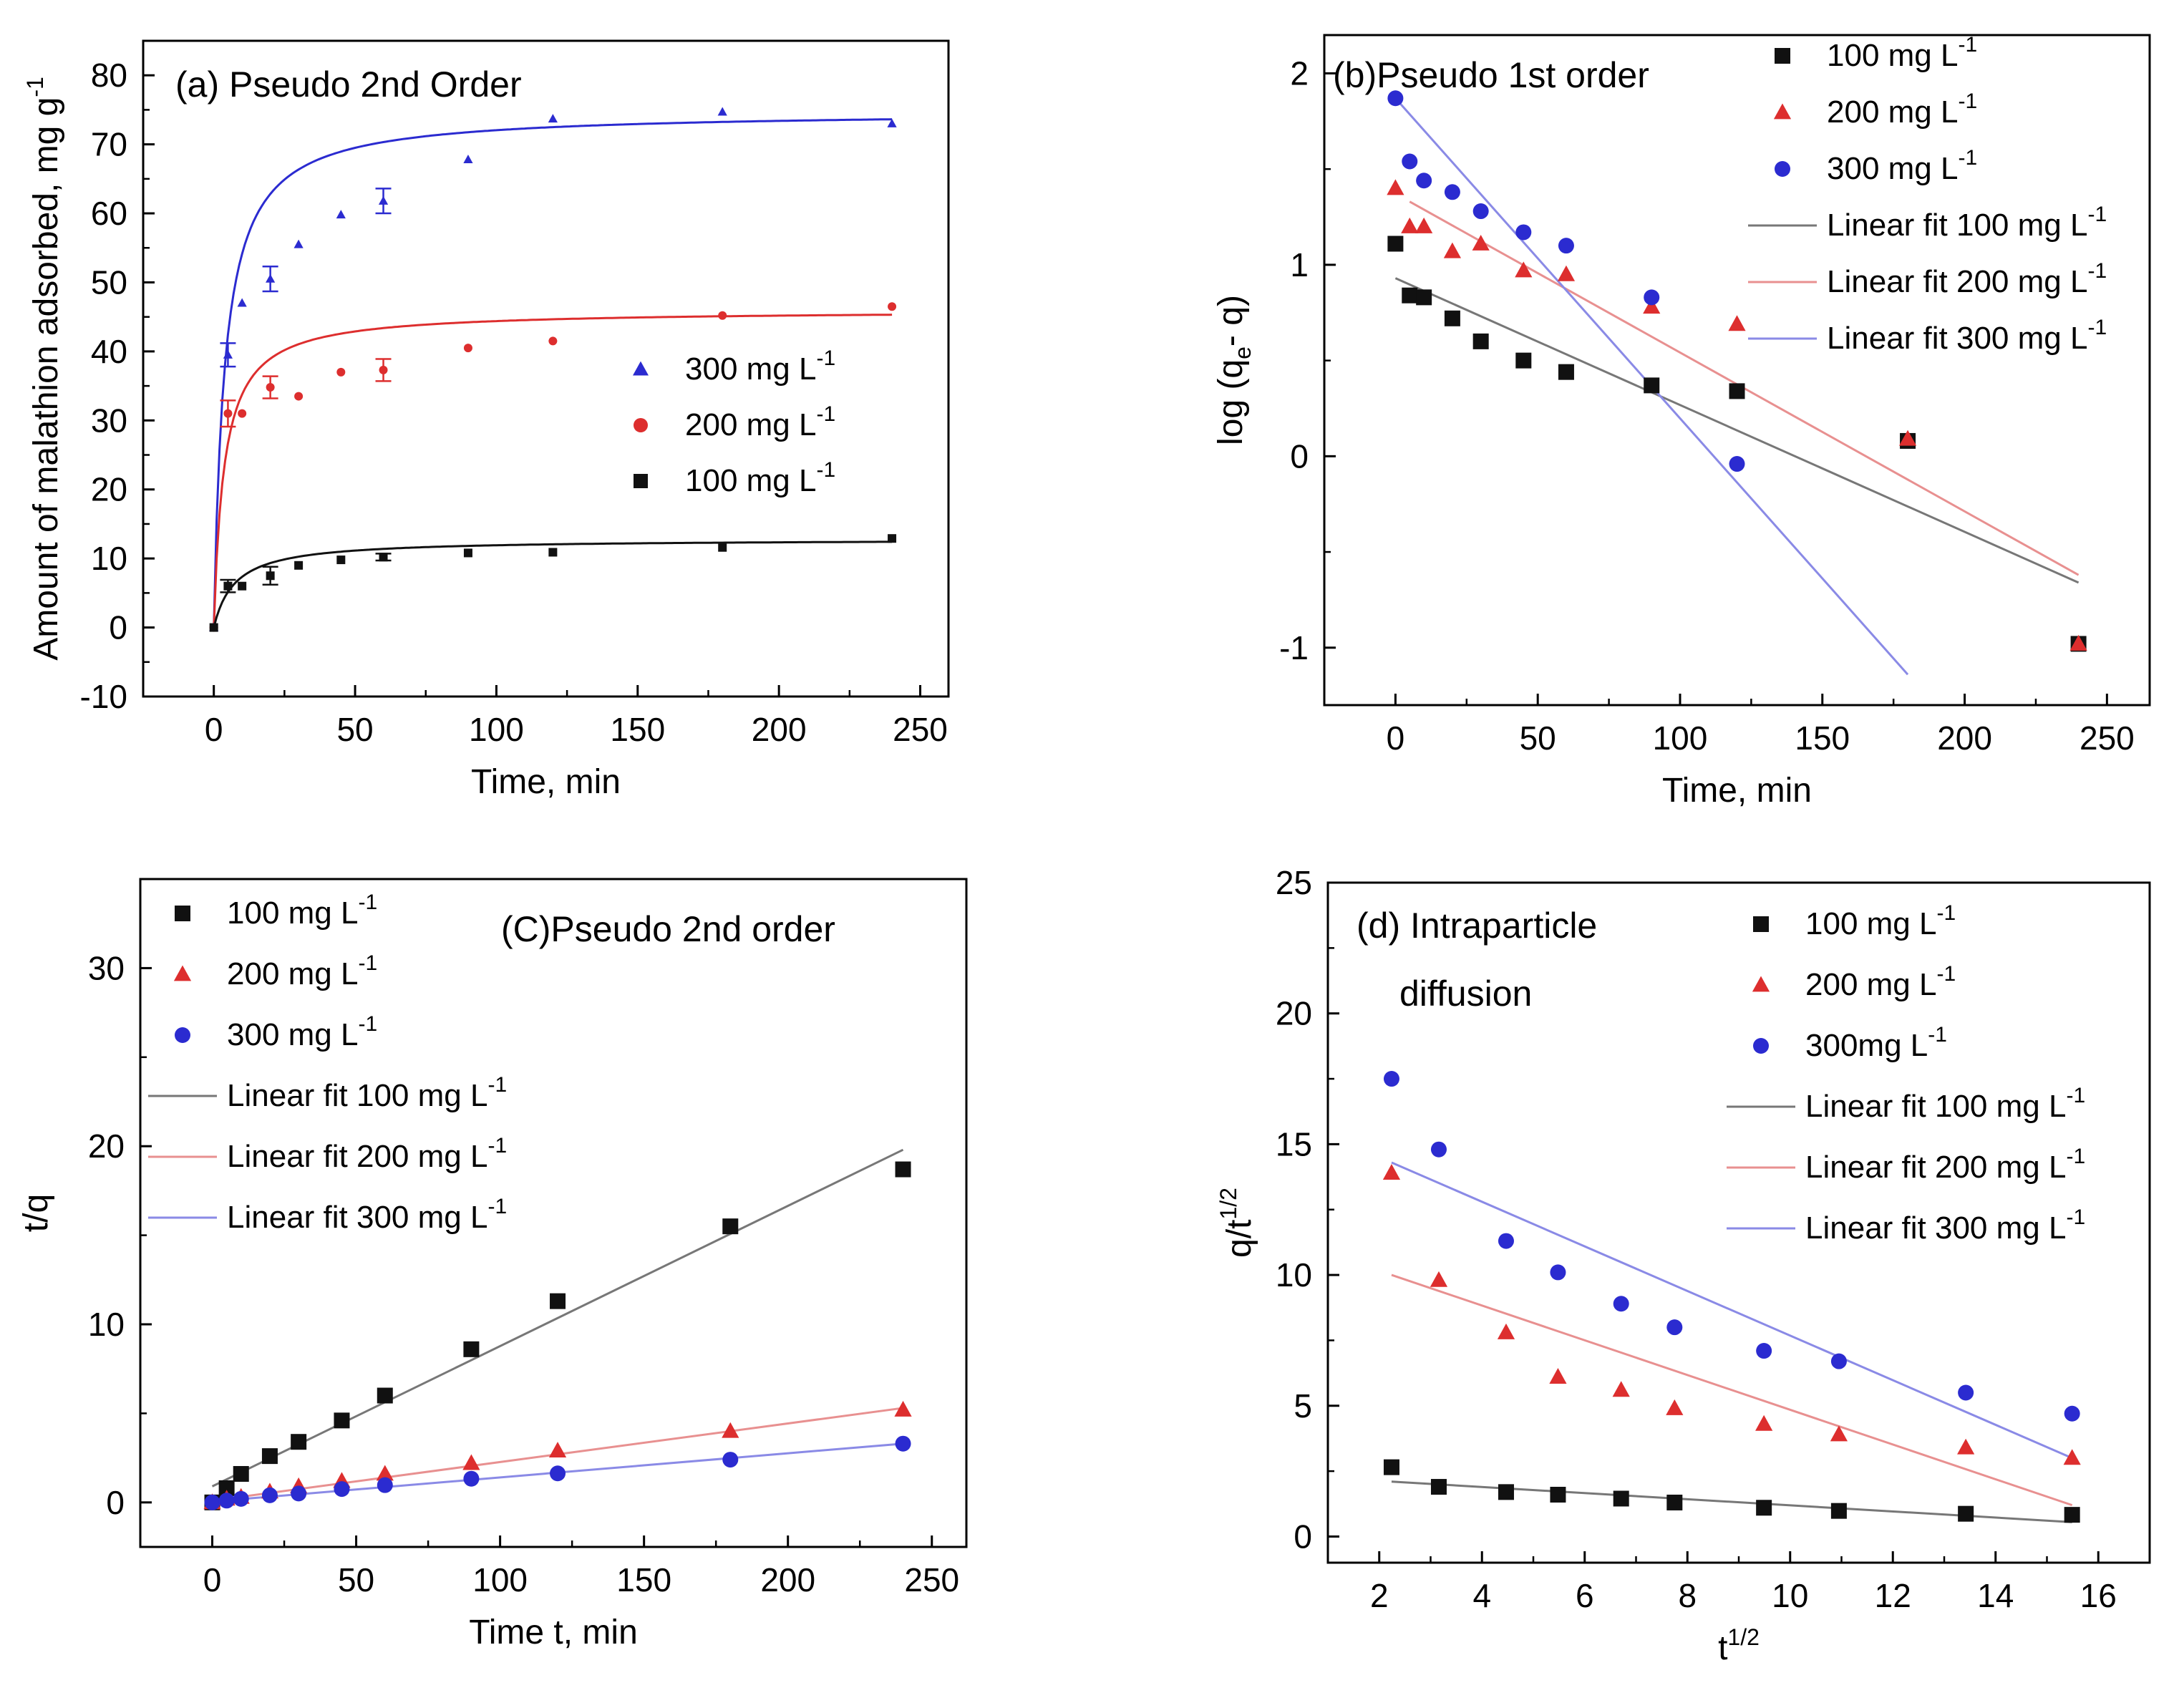 The height and width of the screenshot is (1708, 2174). Describe the element at coordinates (348, 85) in the screenshot. I see `chart-title: (a) Pseudo 2nd Order` at that location.